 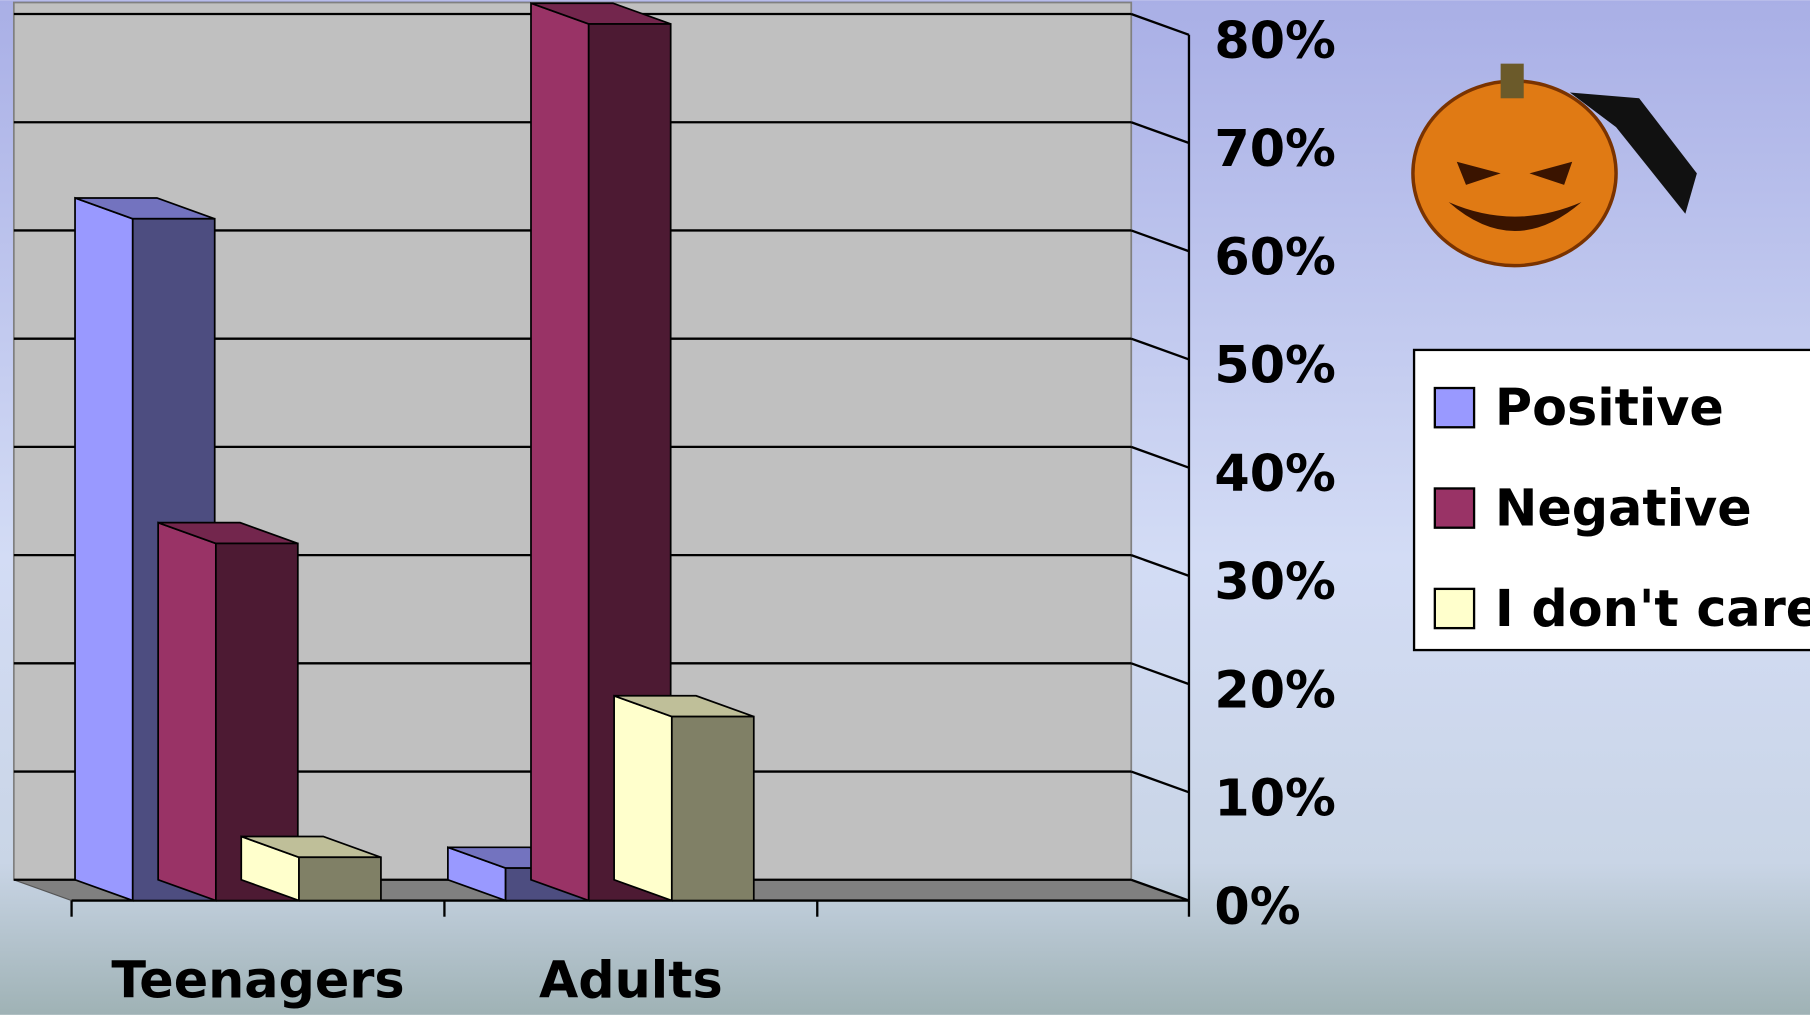 What do you see at coordinates (1257, 906) in the screenshot?
I see `y-tick-label: 0%` at bounding box center [1257, 906].